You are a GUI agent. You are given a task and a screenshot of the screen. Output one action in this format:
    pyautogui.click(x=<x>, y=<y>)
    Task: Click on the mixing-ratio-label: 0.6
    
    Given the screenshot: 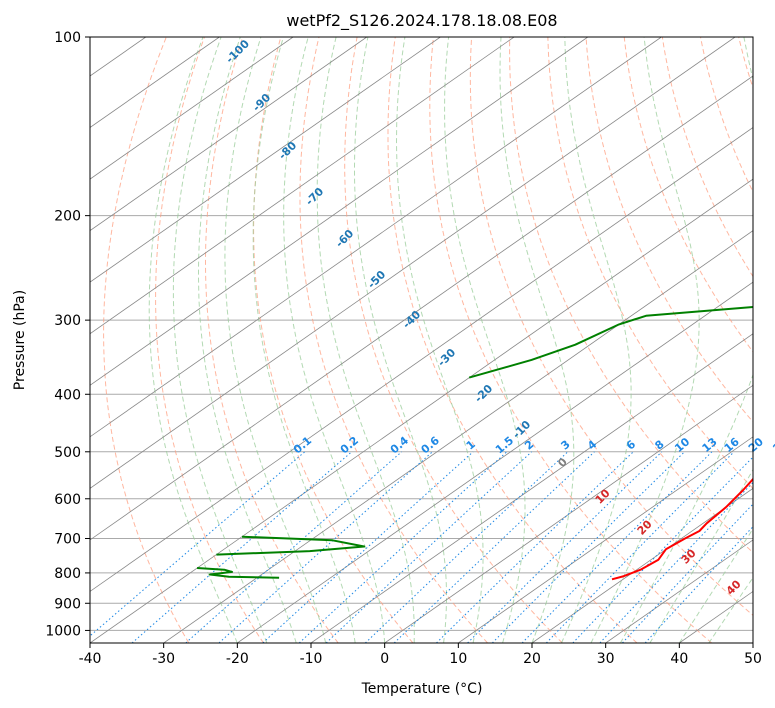 What is the action you would take?
    pyautogui.click(x=431, y=445)
    